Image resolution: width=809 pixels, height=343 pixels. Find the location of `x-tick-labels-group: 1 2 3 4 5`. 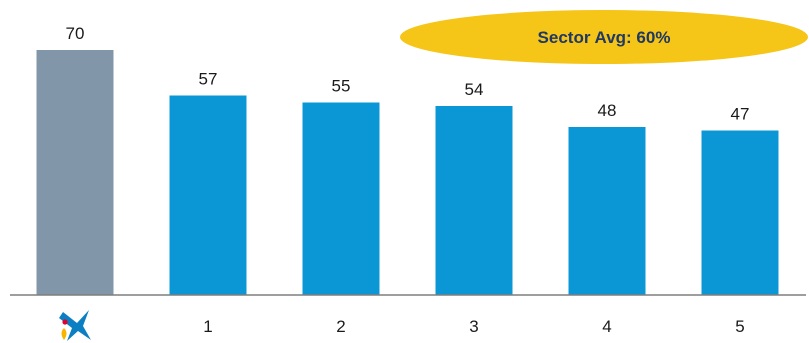

x-tick-labels-group: 1 2 3 4 5 is located at coordinates (473, 326).